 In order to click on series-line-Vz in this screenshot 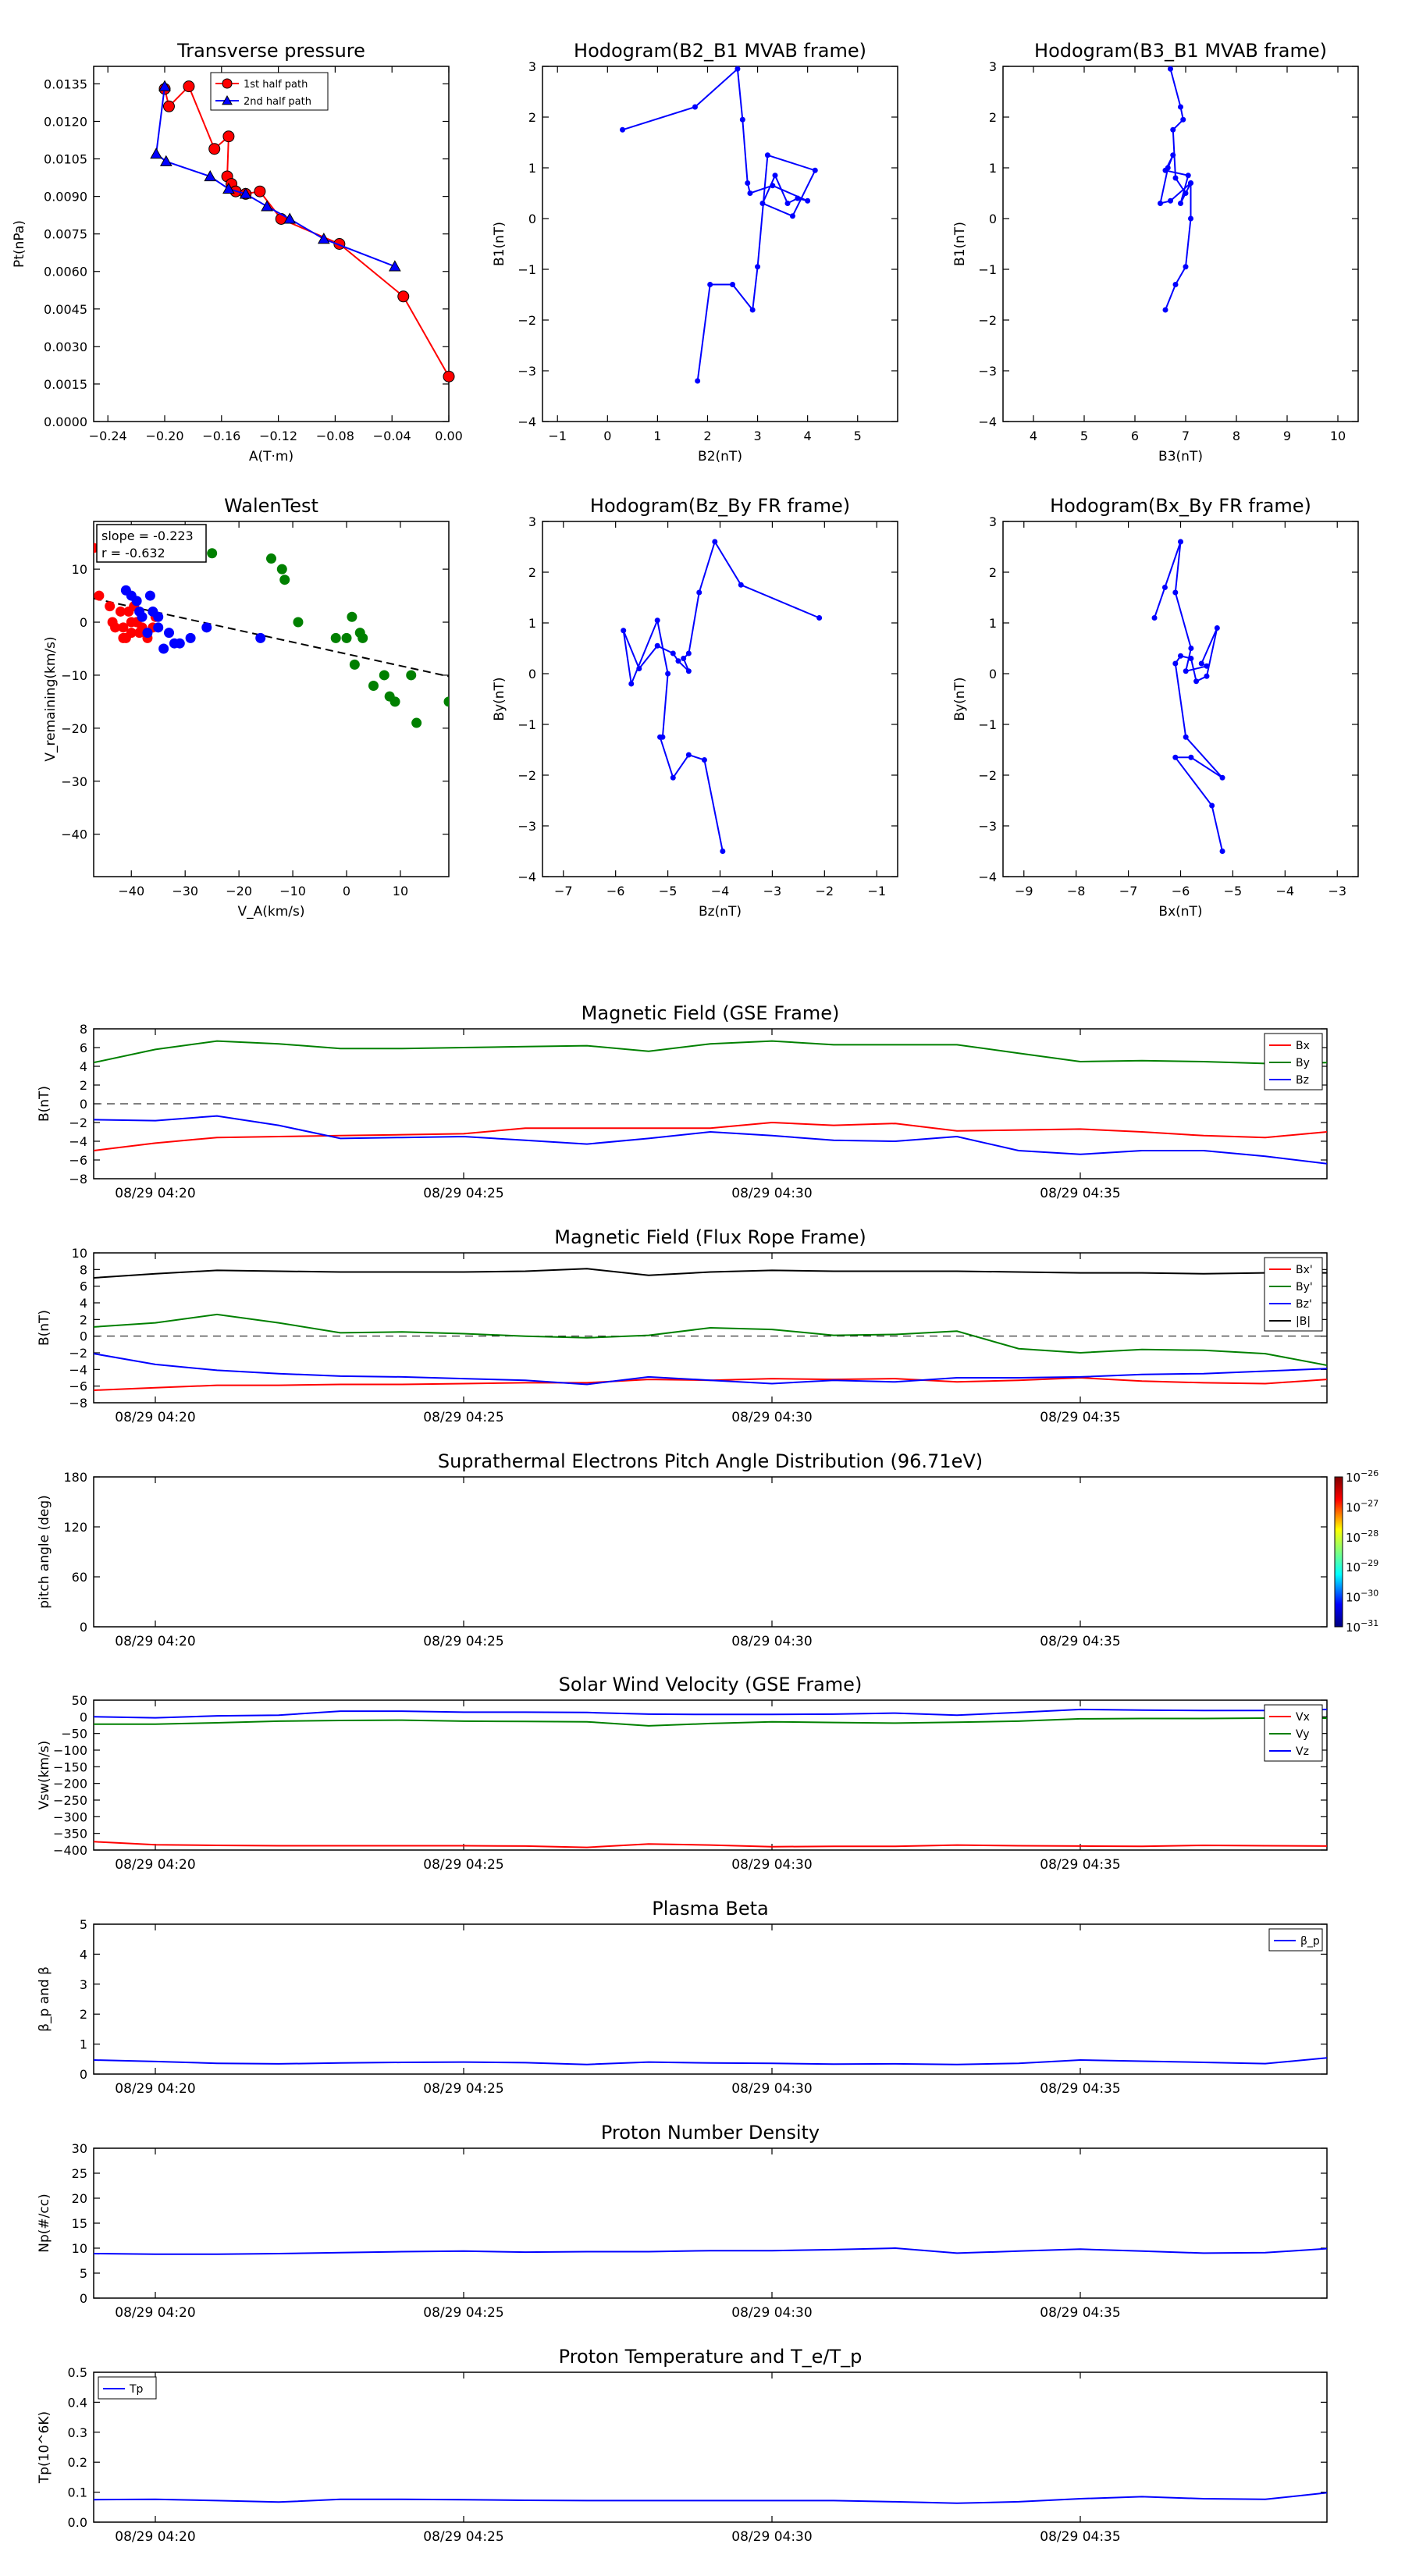, I will do `click(711, 1714)`.